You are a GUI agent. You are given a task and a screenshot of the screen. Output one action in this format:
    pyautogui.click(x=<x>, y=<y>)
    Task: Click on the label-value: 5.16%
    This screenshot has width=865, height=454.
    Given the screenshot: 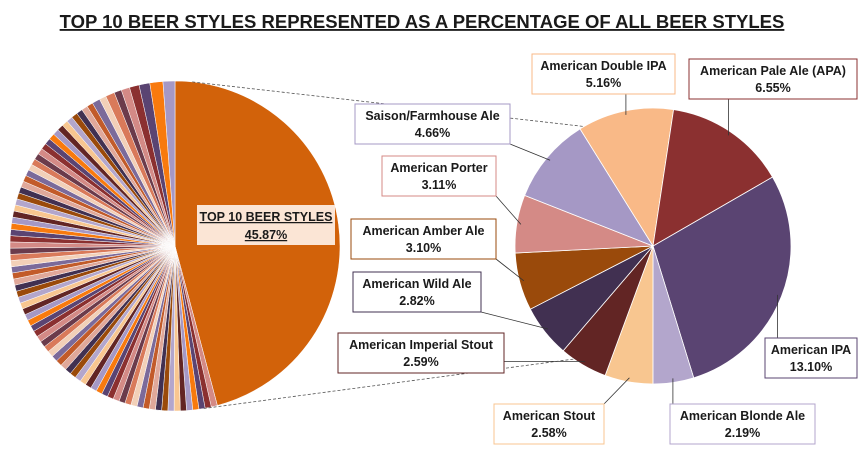 What is the action you would take?
    pyautogui.click(x=603, y=83)
    